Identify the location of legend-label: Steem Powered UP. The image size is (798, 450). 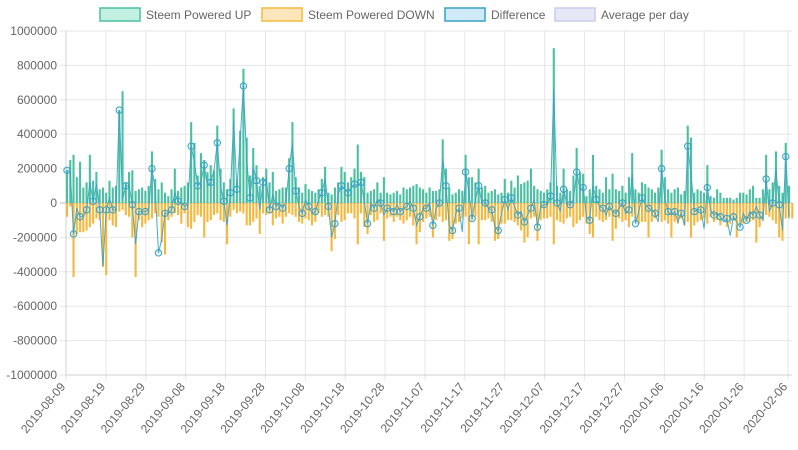
(198, 15).